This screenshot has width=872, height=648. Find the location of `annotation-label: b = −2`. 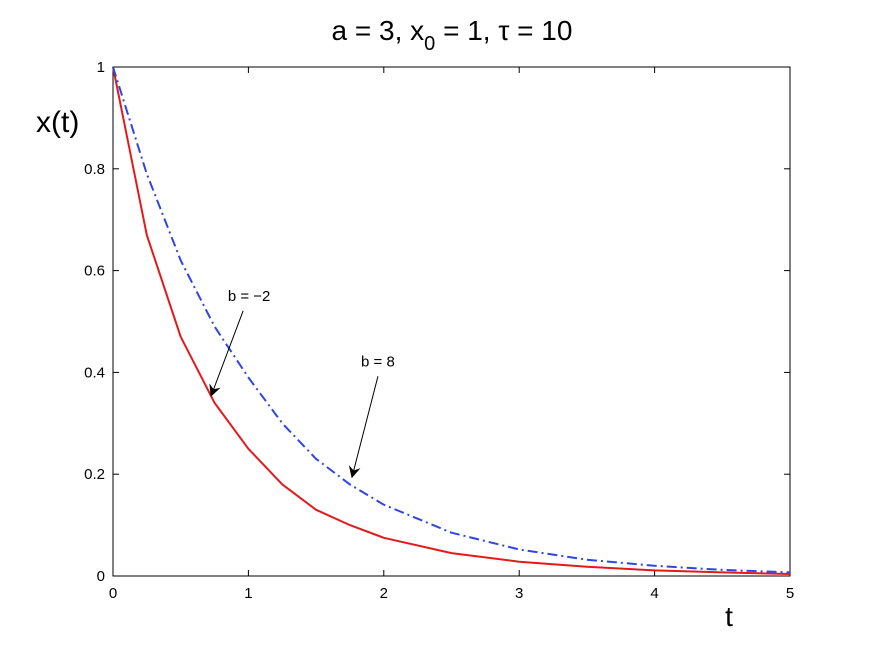

annotation-label: b = −2 is located at coordinates (249, 296).